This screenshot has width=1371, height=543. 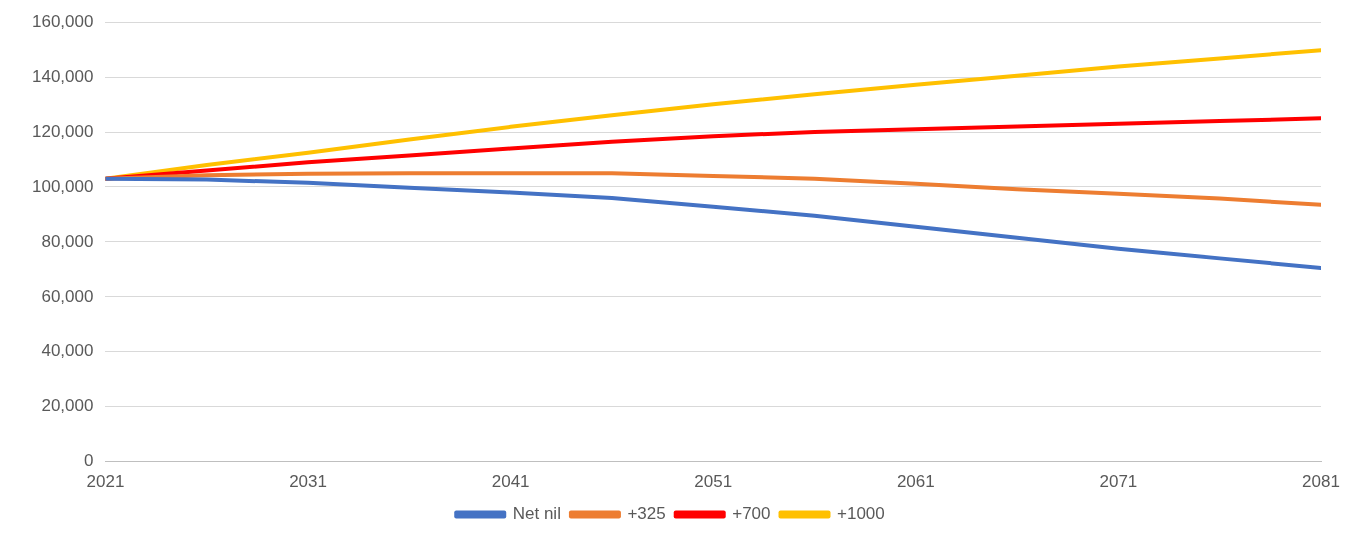 I want to click on y-tick-label: 0, so click(x=88, y=461).